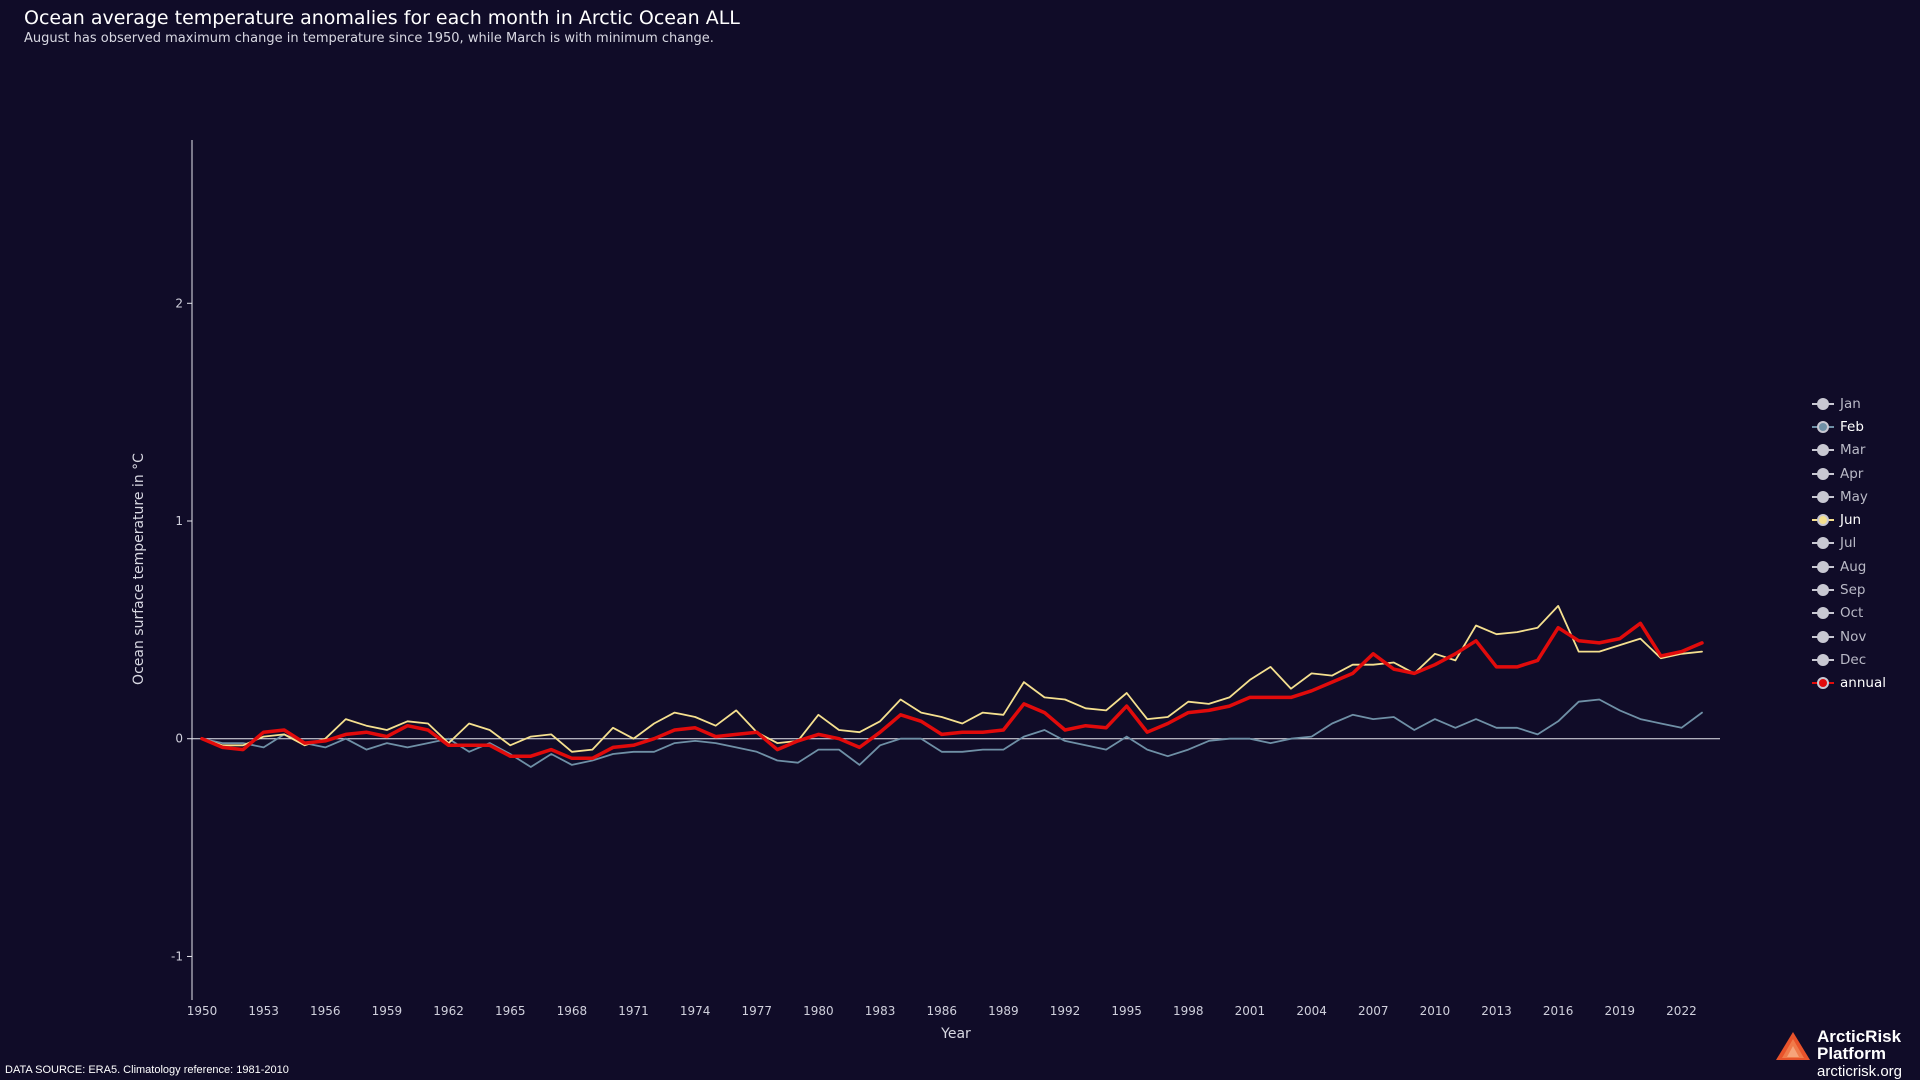  I want to click on series-line-annual, so click(952, 691).